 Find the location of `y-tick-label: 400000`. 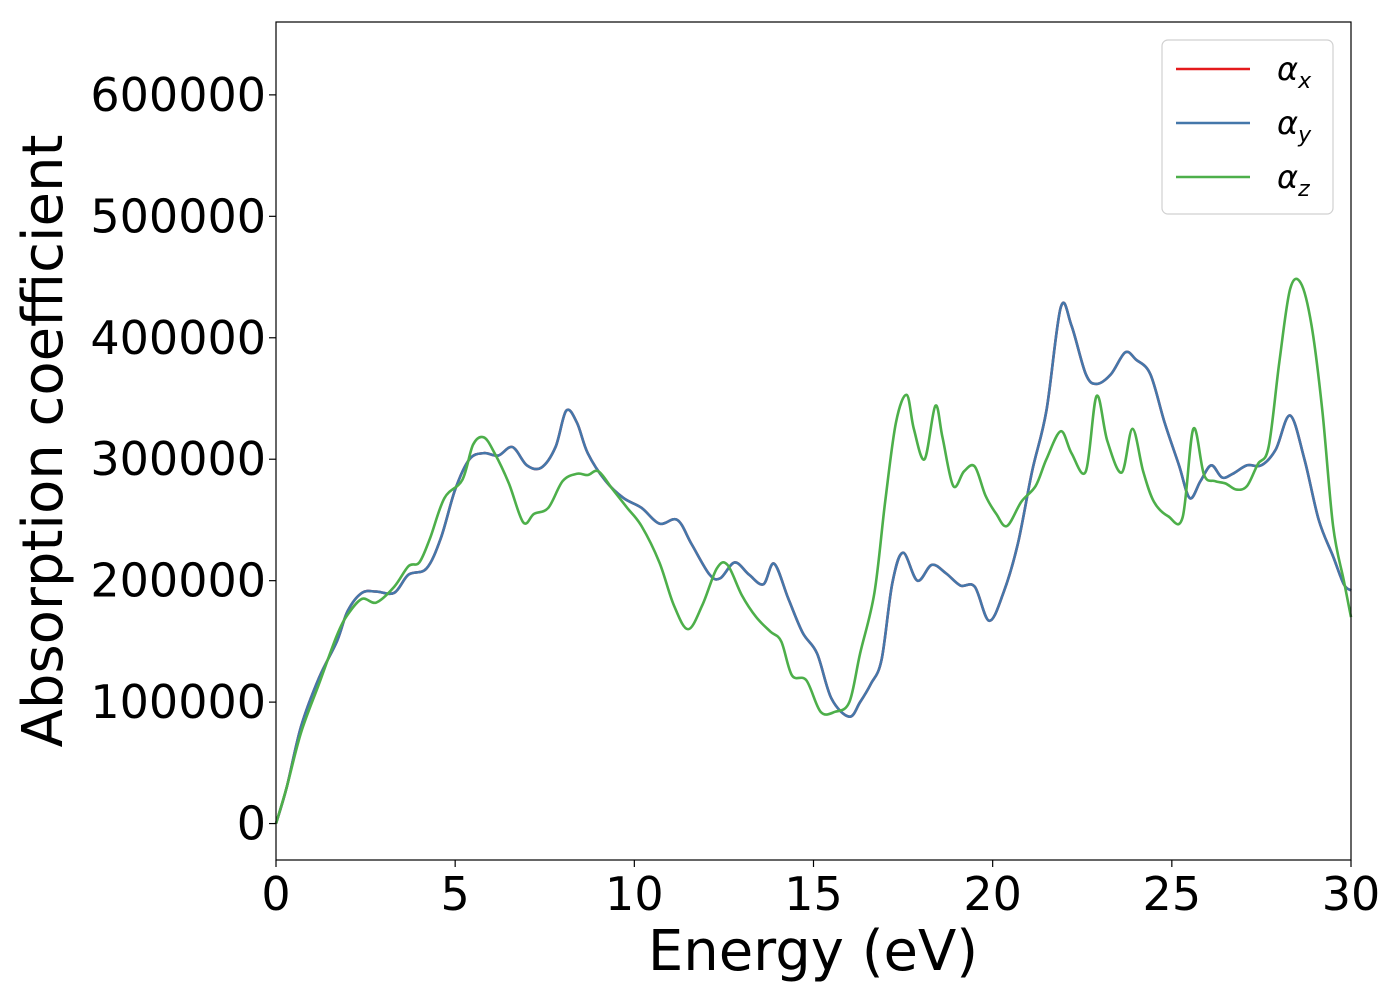

y-tick-label: 400000 is located at coordinates (178, 338).